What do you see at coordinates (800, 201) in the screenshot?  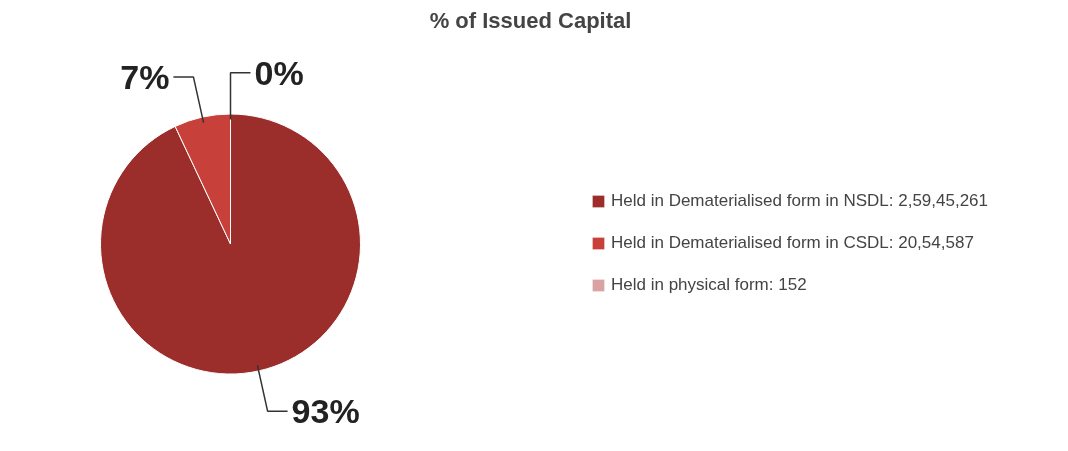 I see `legend-label: Held in Dematerialised form in NSDL: 2,59,45,261` at bounding box center [800, 201].